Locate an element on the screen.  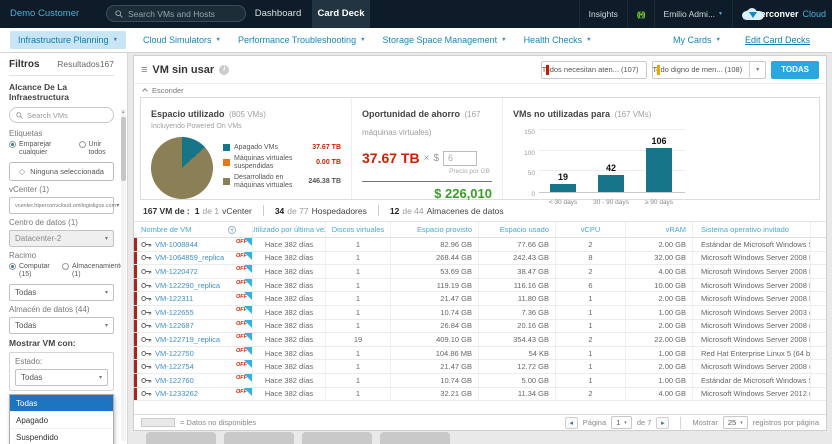
column-header: vRAM is located at coordinates (659, 229).